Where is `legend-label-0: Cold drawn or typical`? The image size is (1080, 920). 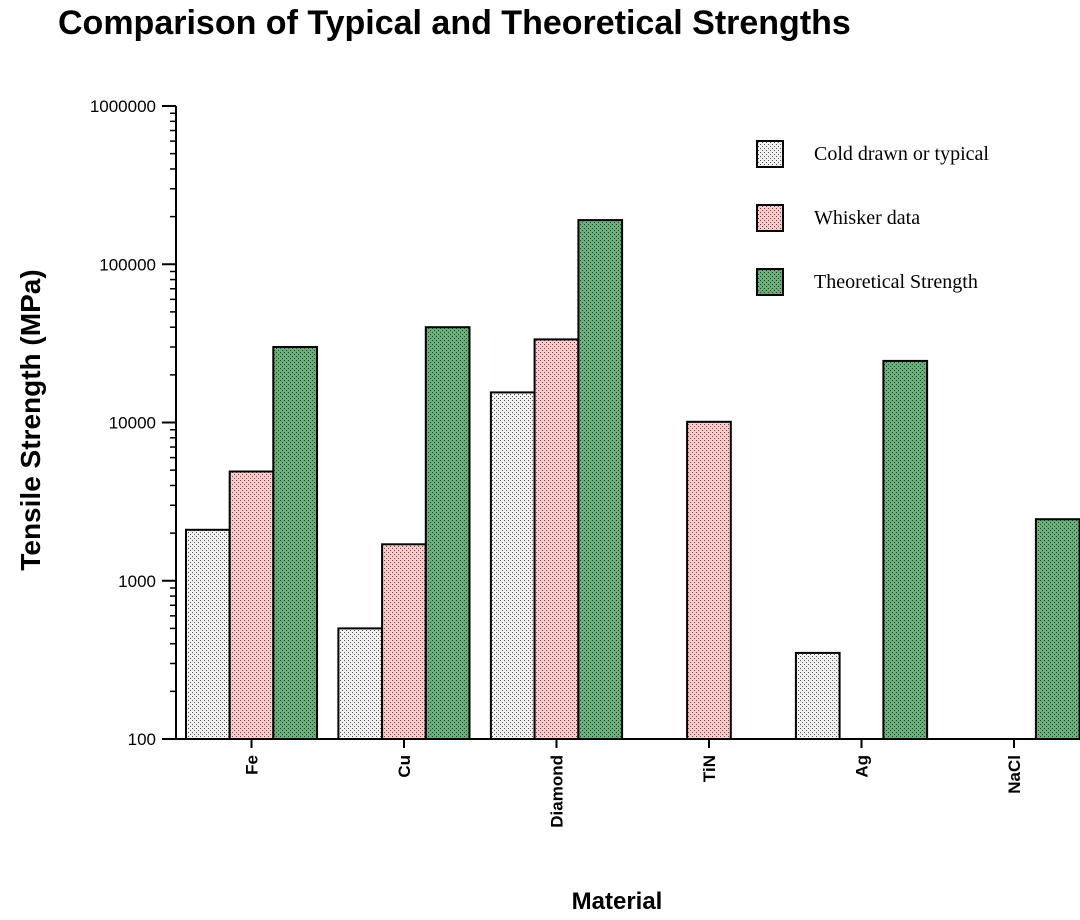 legend-label-0: Cold drawn or typical is located at coordinates (901, 154).